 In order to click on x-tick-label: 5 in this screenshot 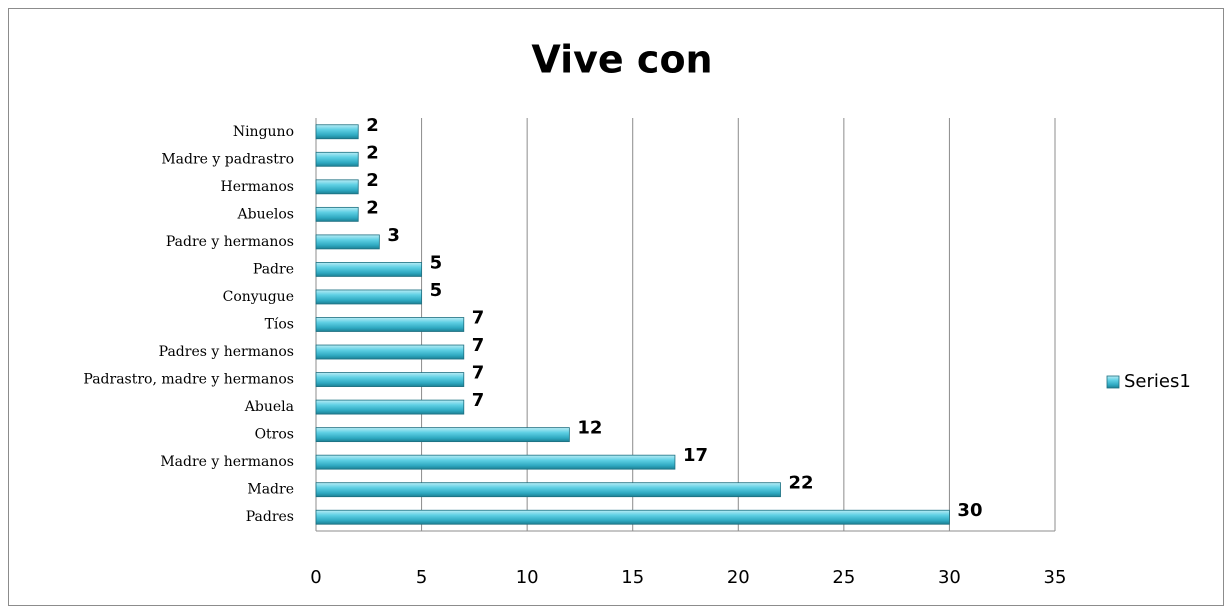, I will do `click(421, 577)`.